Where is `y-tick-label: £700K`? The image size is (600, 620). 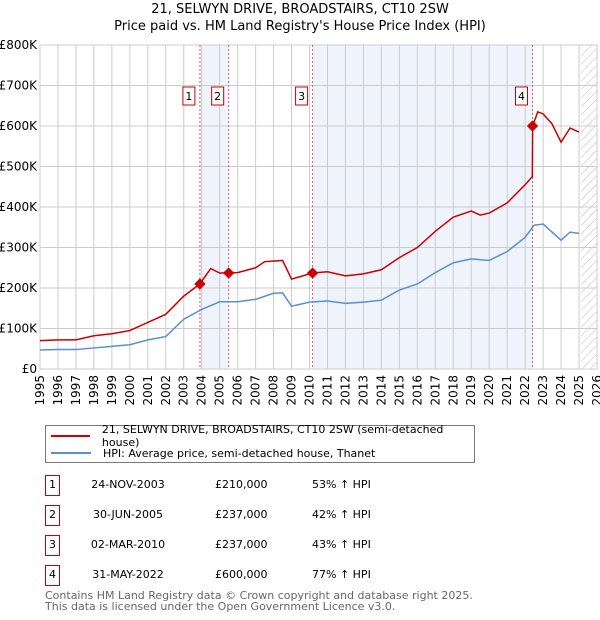
y-tick-label: £700K is located at coordinates (19, 86).